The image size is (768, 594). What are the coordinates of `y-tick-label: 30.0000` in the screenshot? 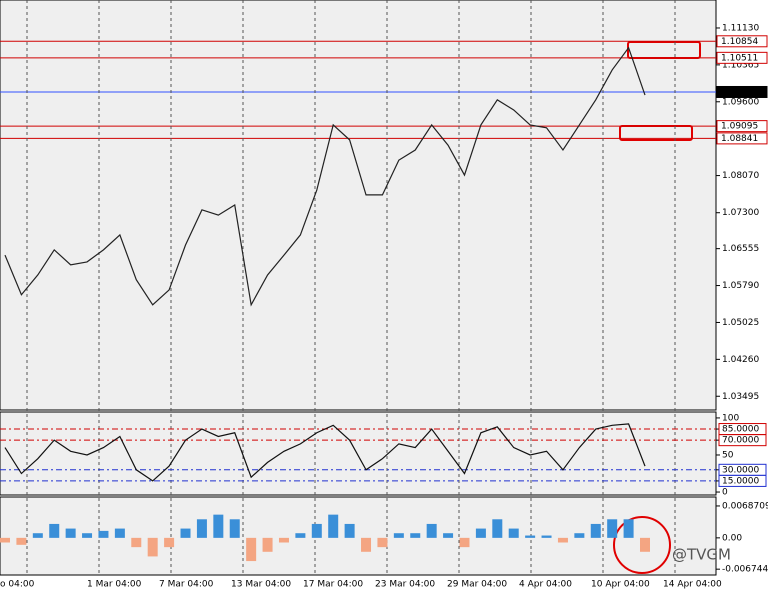 It's located at (740, 470).